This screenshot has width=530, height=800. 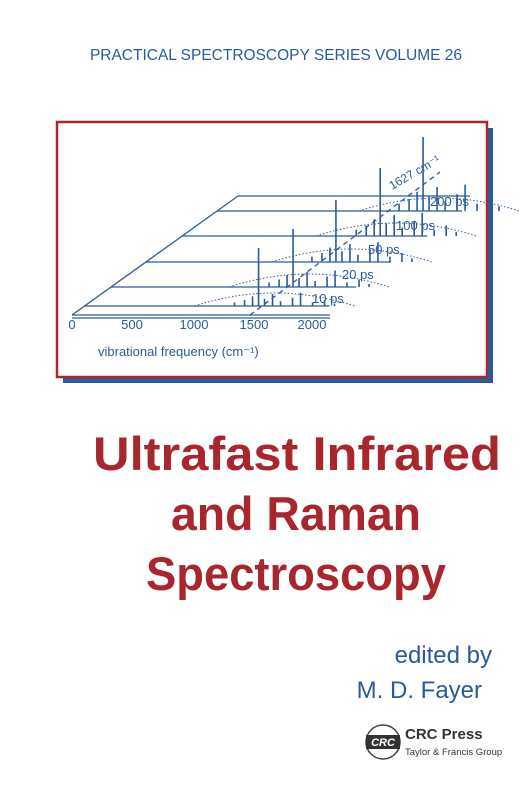 I want to click on x-axis-label: vibrational frequency (cm⁻¹), so click(x=178, y=351).